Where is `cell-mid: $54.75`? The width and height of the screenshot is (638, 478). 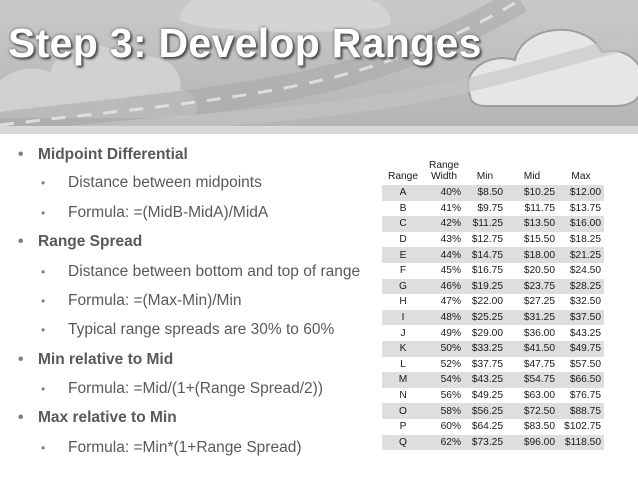
cell-mid: $54.75 is located at coordinates (532, 380).